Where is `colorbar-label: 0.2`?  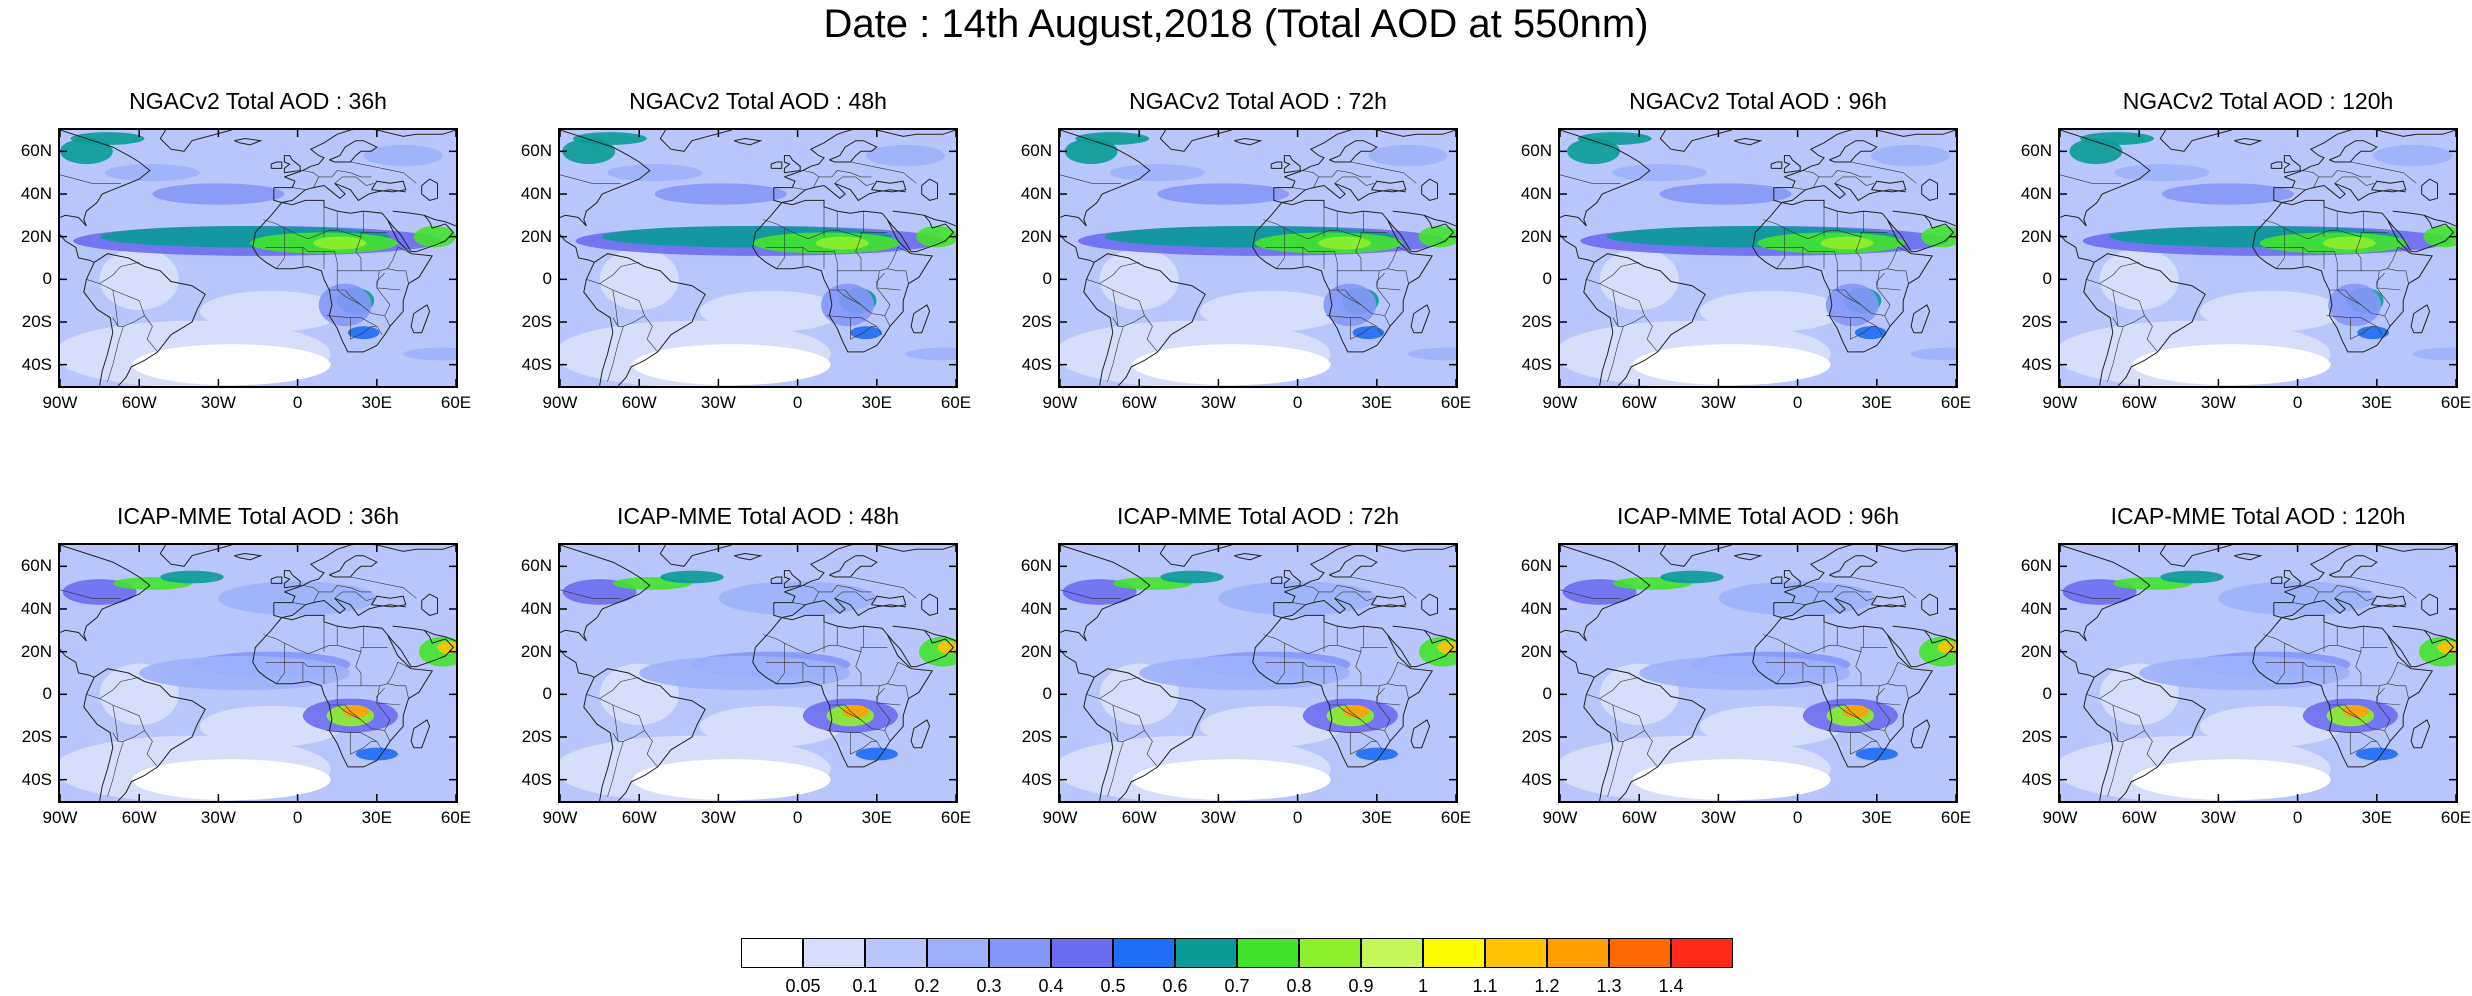
colorbar-label: 0.2 is located at coordinates (927, 986).